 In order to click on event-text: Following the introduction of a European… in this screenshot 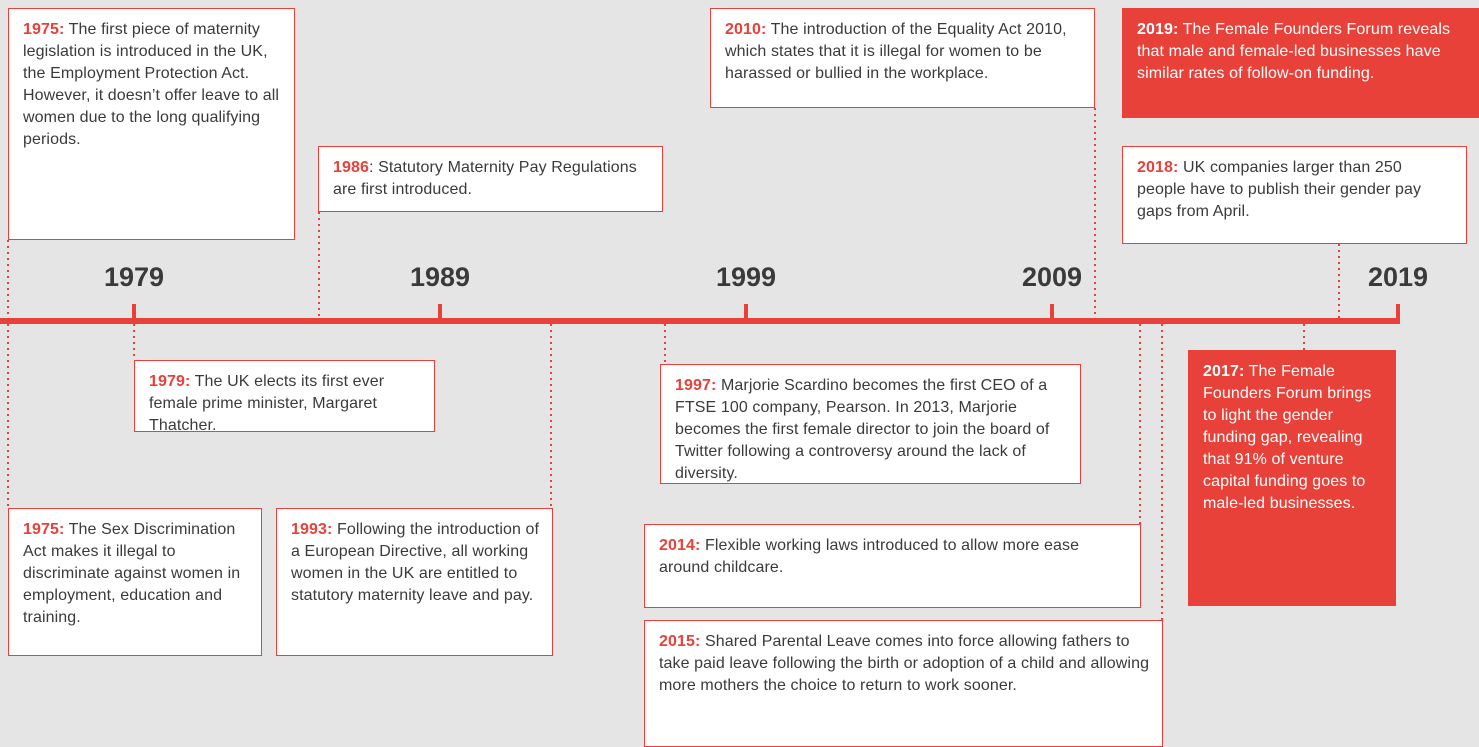, I will do `click(417, 562)`.